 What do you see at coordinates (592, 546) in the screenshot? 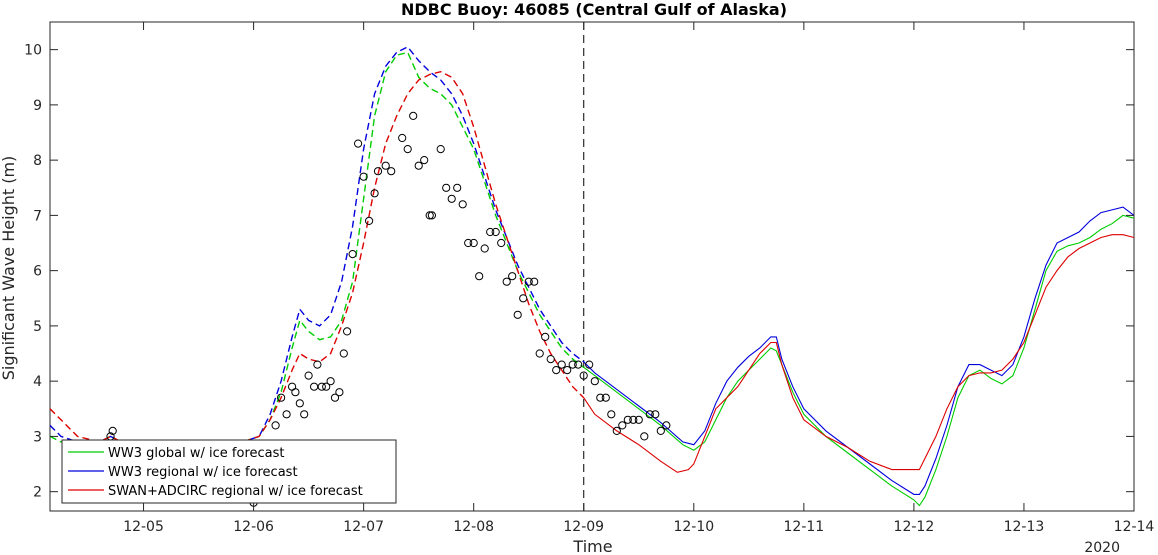
I see `x-axis-label: Time` at bounding box center [592, 546].